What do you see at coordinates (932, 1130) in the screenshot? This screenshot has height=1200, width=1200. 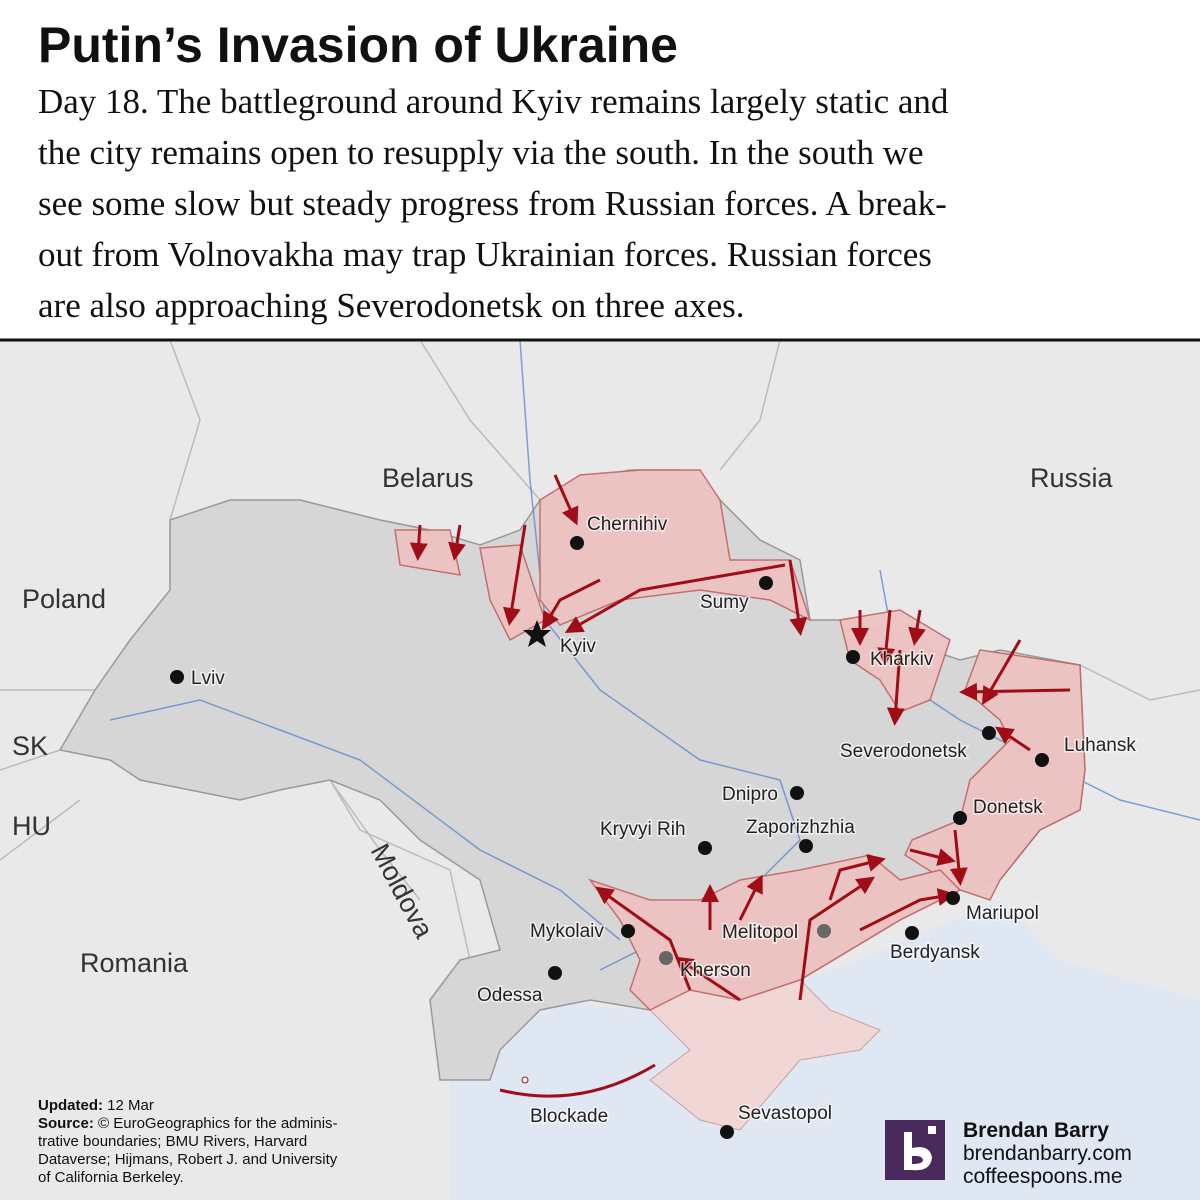 I see `logo-dot` at bounding box center [932, 1130].